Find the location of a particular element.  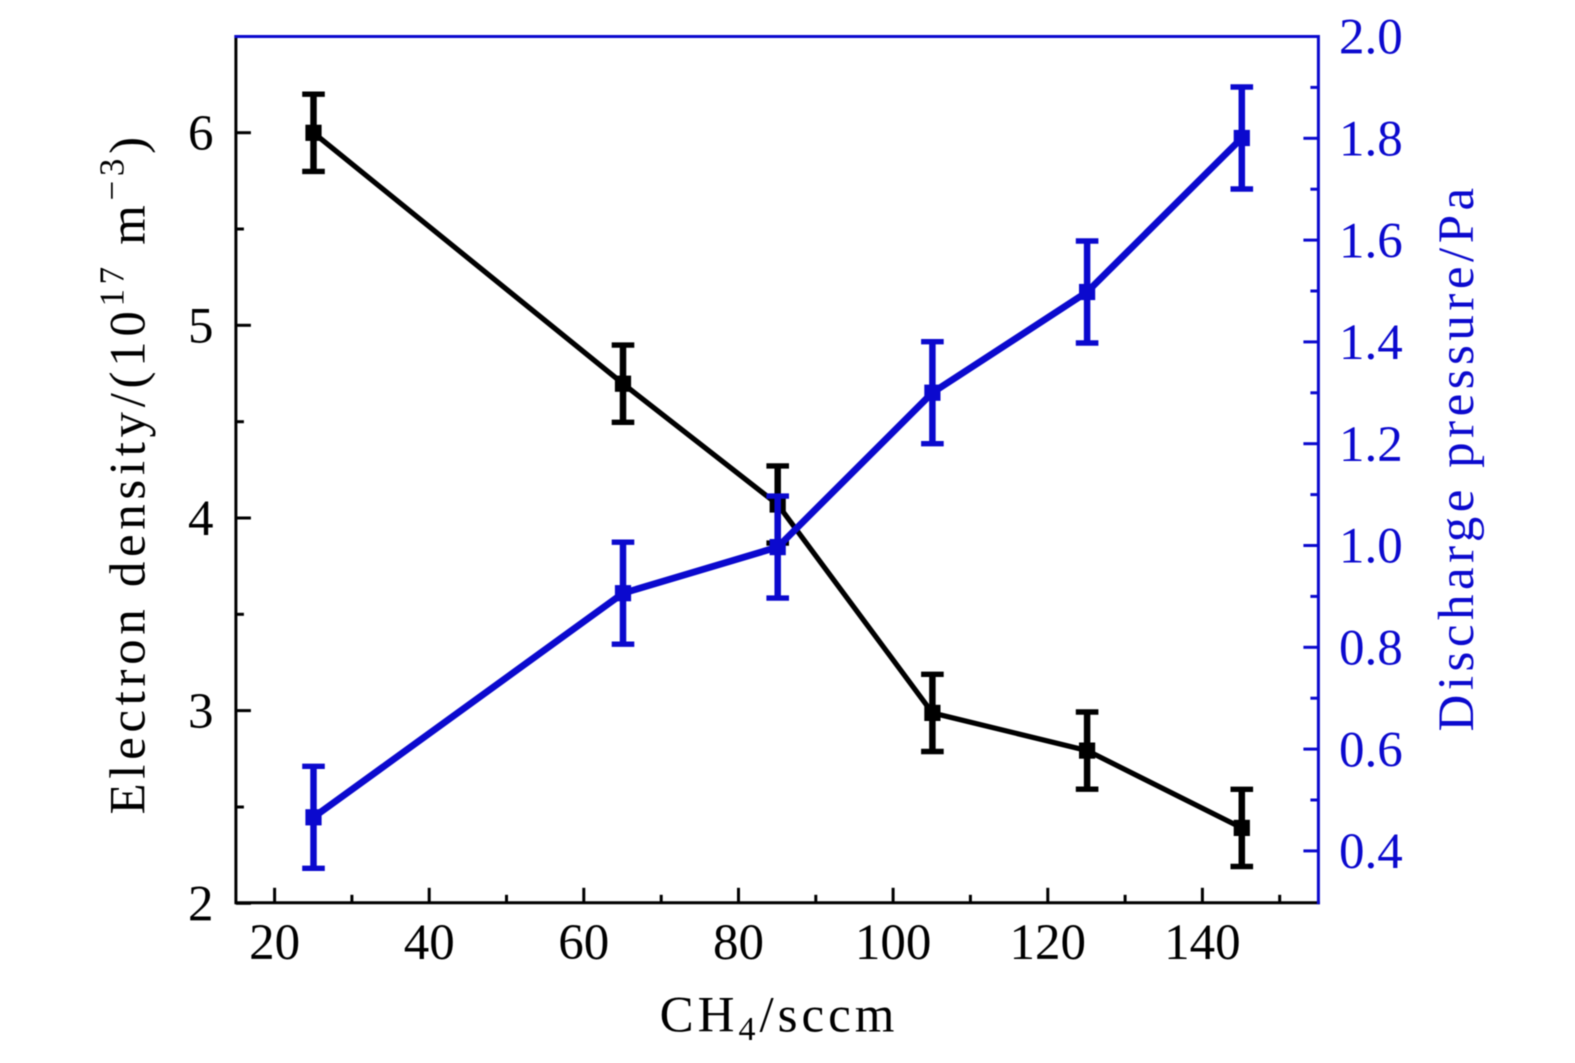

svg-text: 40 is located at coordinates (429, 943).